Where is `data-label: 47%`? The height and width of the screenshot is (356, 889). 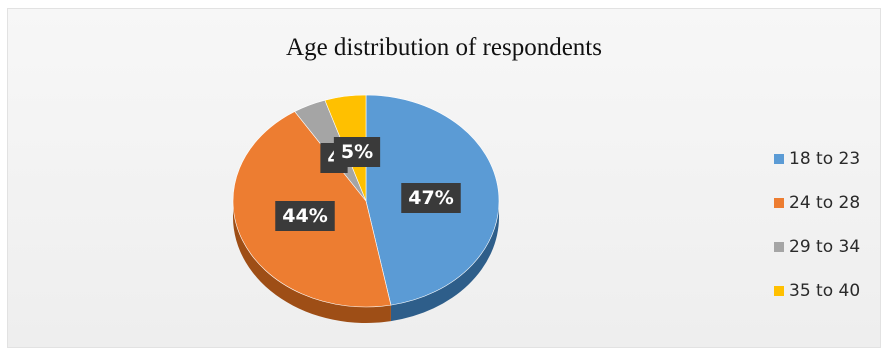
data-label: 47% is located at coordinates (431, 198).